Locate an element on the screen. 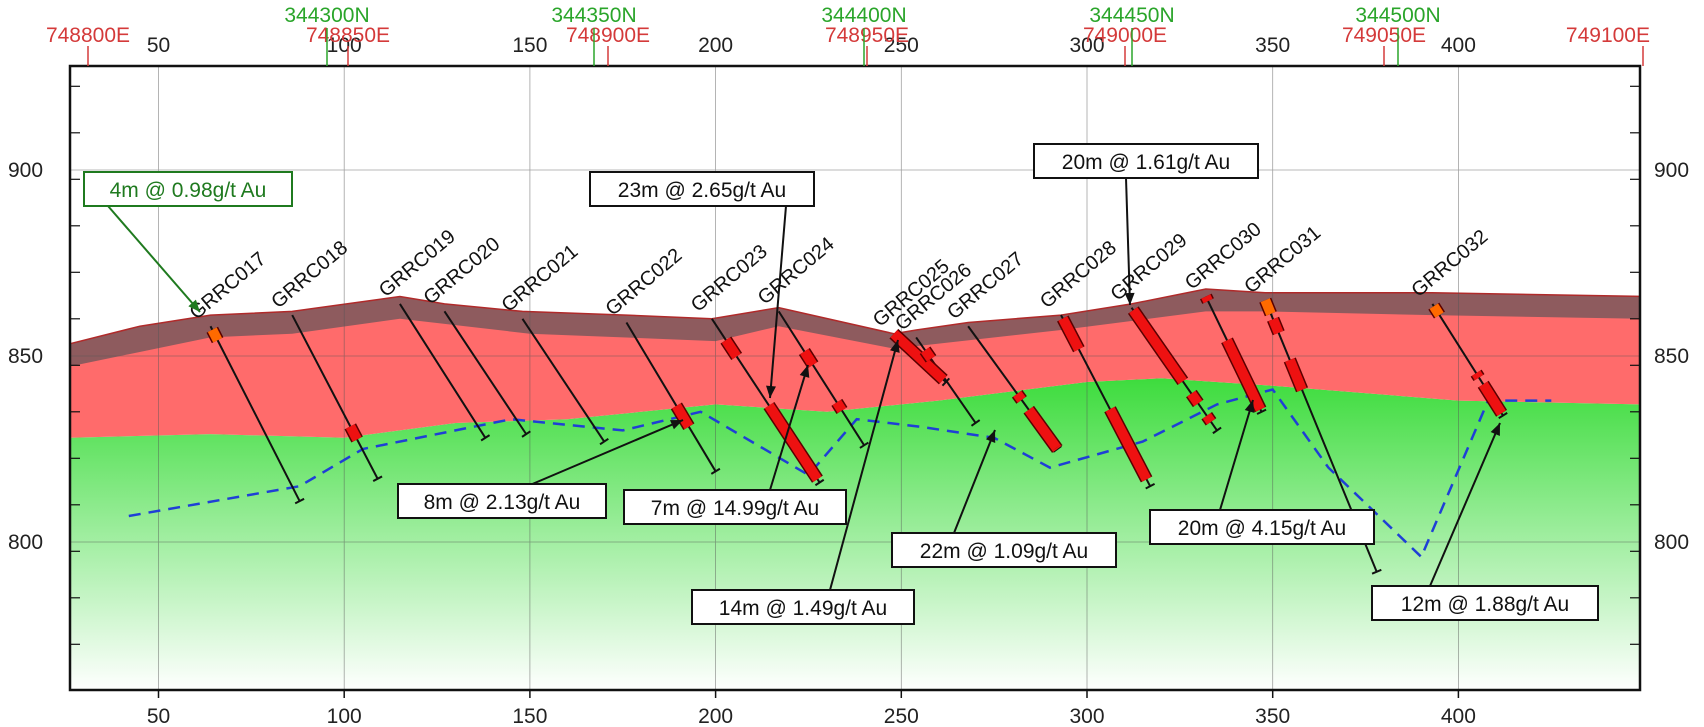 This screenshot has width=1704, height=727. y-tick-label-left: 800 is located at coordinates (25, 542).